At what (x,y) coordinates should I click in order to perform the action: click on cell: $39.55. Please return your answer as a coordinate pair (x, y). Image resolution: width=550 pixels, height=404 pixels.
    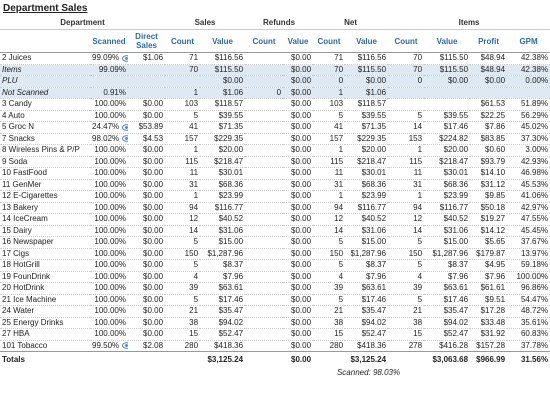
    Looking at the image, I should click on (223, 116).